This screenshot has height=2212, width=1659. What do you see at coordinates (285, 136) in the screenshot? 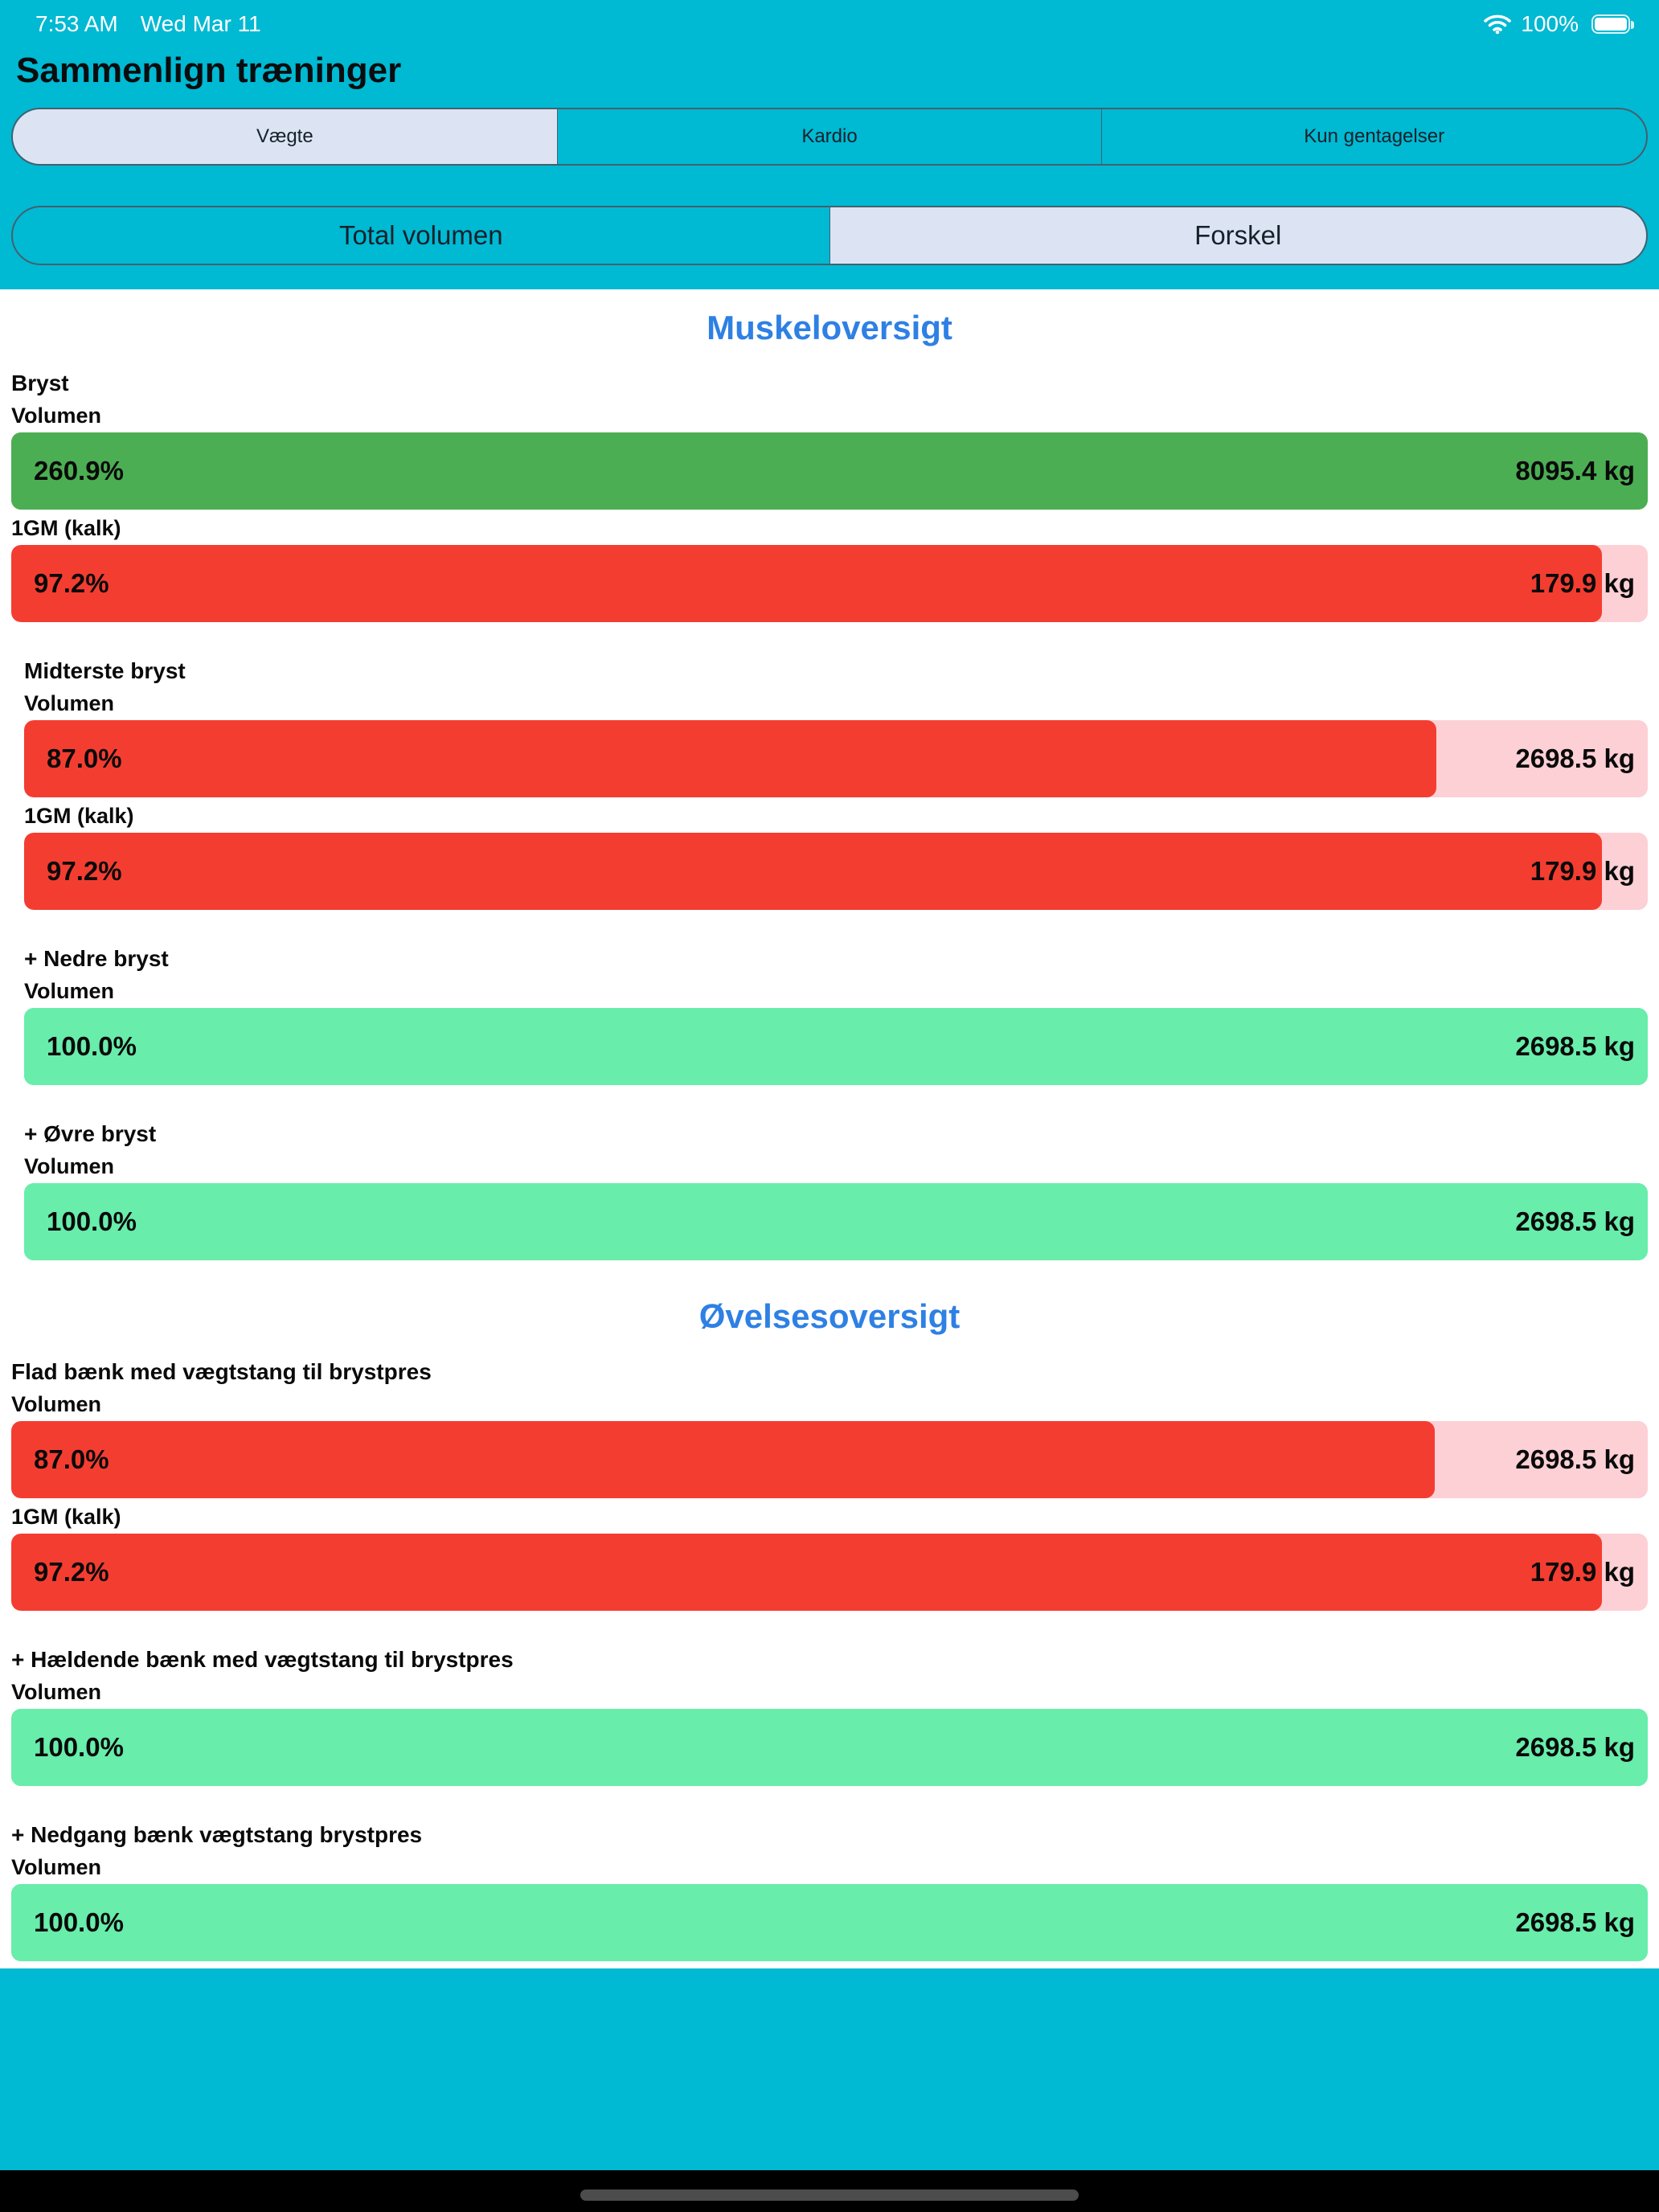
I see `segment-v-gte: Vægte` at bounding box center [285, 136].